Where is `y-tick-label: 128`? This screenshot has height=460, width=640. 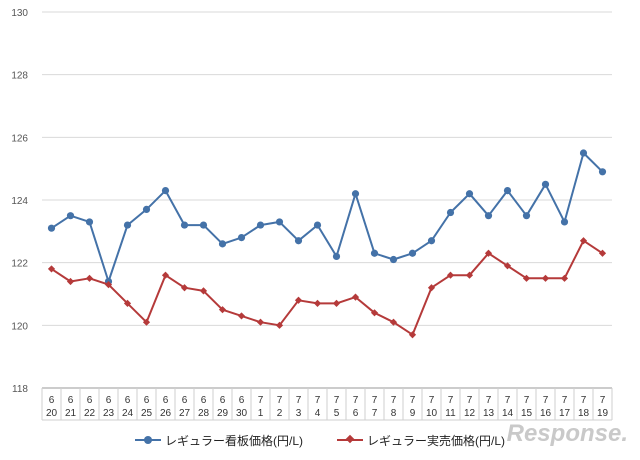 y-tick-label: 128 is located at coordinates (19, 76).